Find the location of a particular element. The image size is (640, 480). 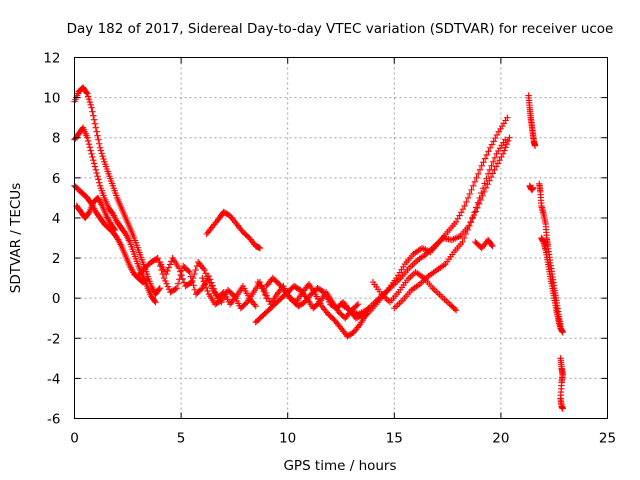

x-tick-label: 20 is located at coordinates (500, 439).